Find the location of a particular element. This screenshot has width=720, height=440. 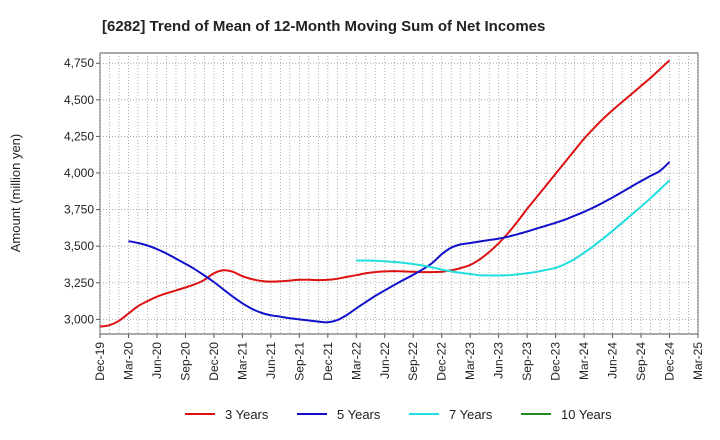

y-tick-label: 4,500 is located at coordinates (79, 100).